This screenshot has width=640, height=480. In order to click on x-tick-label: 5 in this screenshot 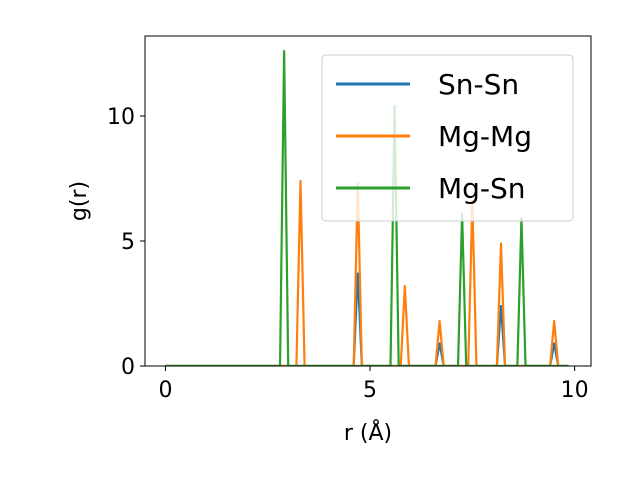, I will do `click(370, 390)`.